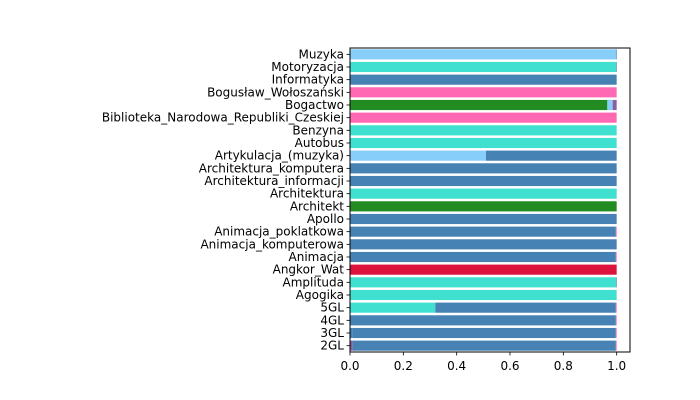 This screenshot has width=700, height=400. What do you see at coordinates (309, 270) in the screenshot?
I see `y-tick-label: Angkor_Wat` at bounding box center [309, 270].